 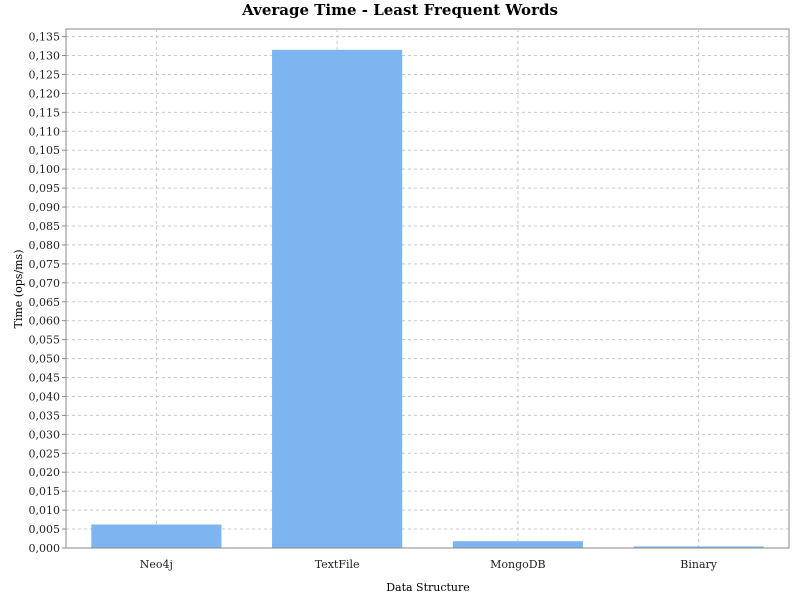 What do you see at coordinates (45, 207) in the screenshot?
I see `y-tick-label: 0,090` at bounding box center [45, 207].